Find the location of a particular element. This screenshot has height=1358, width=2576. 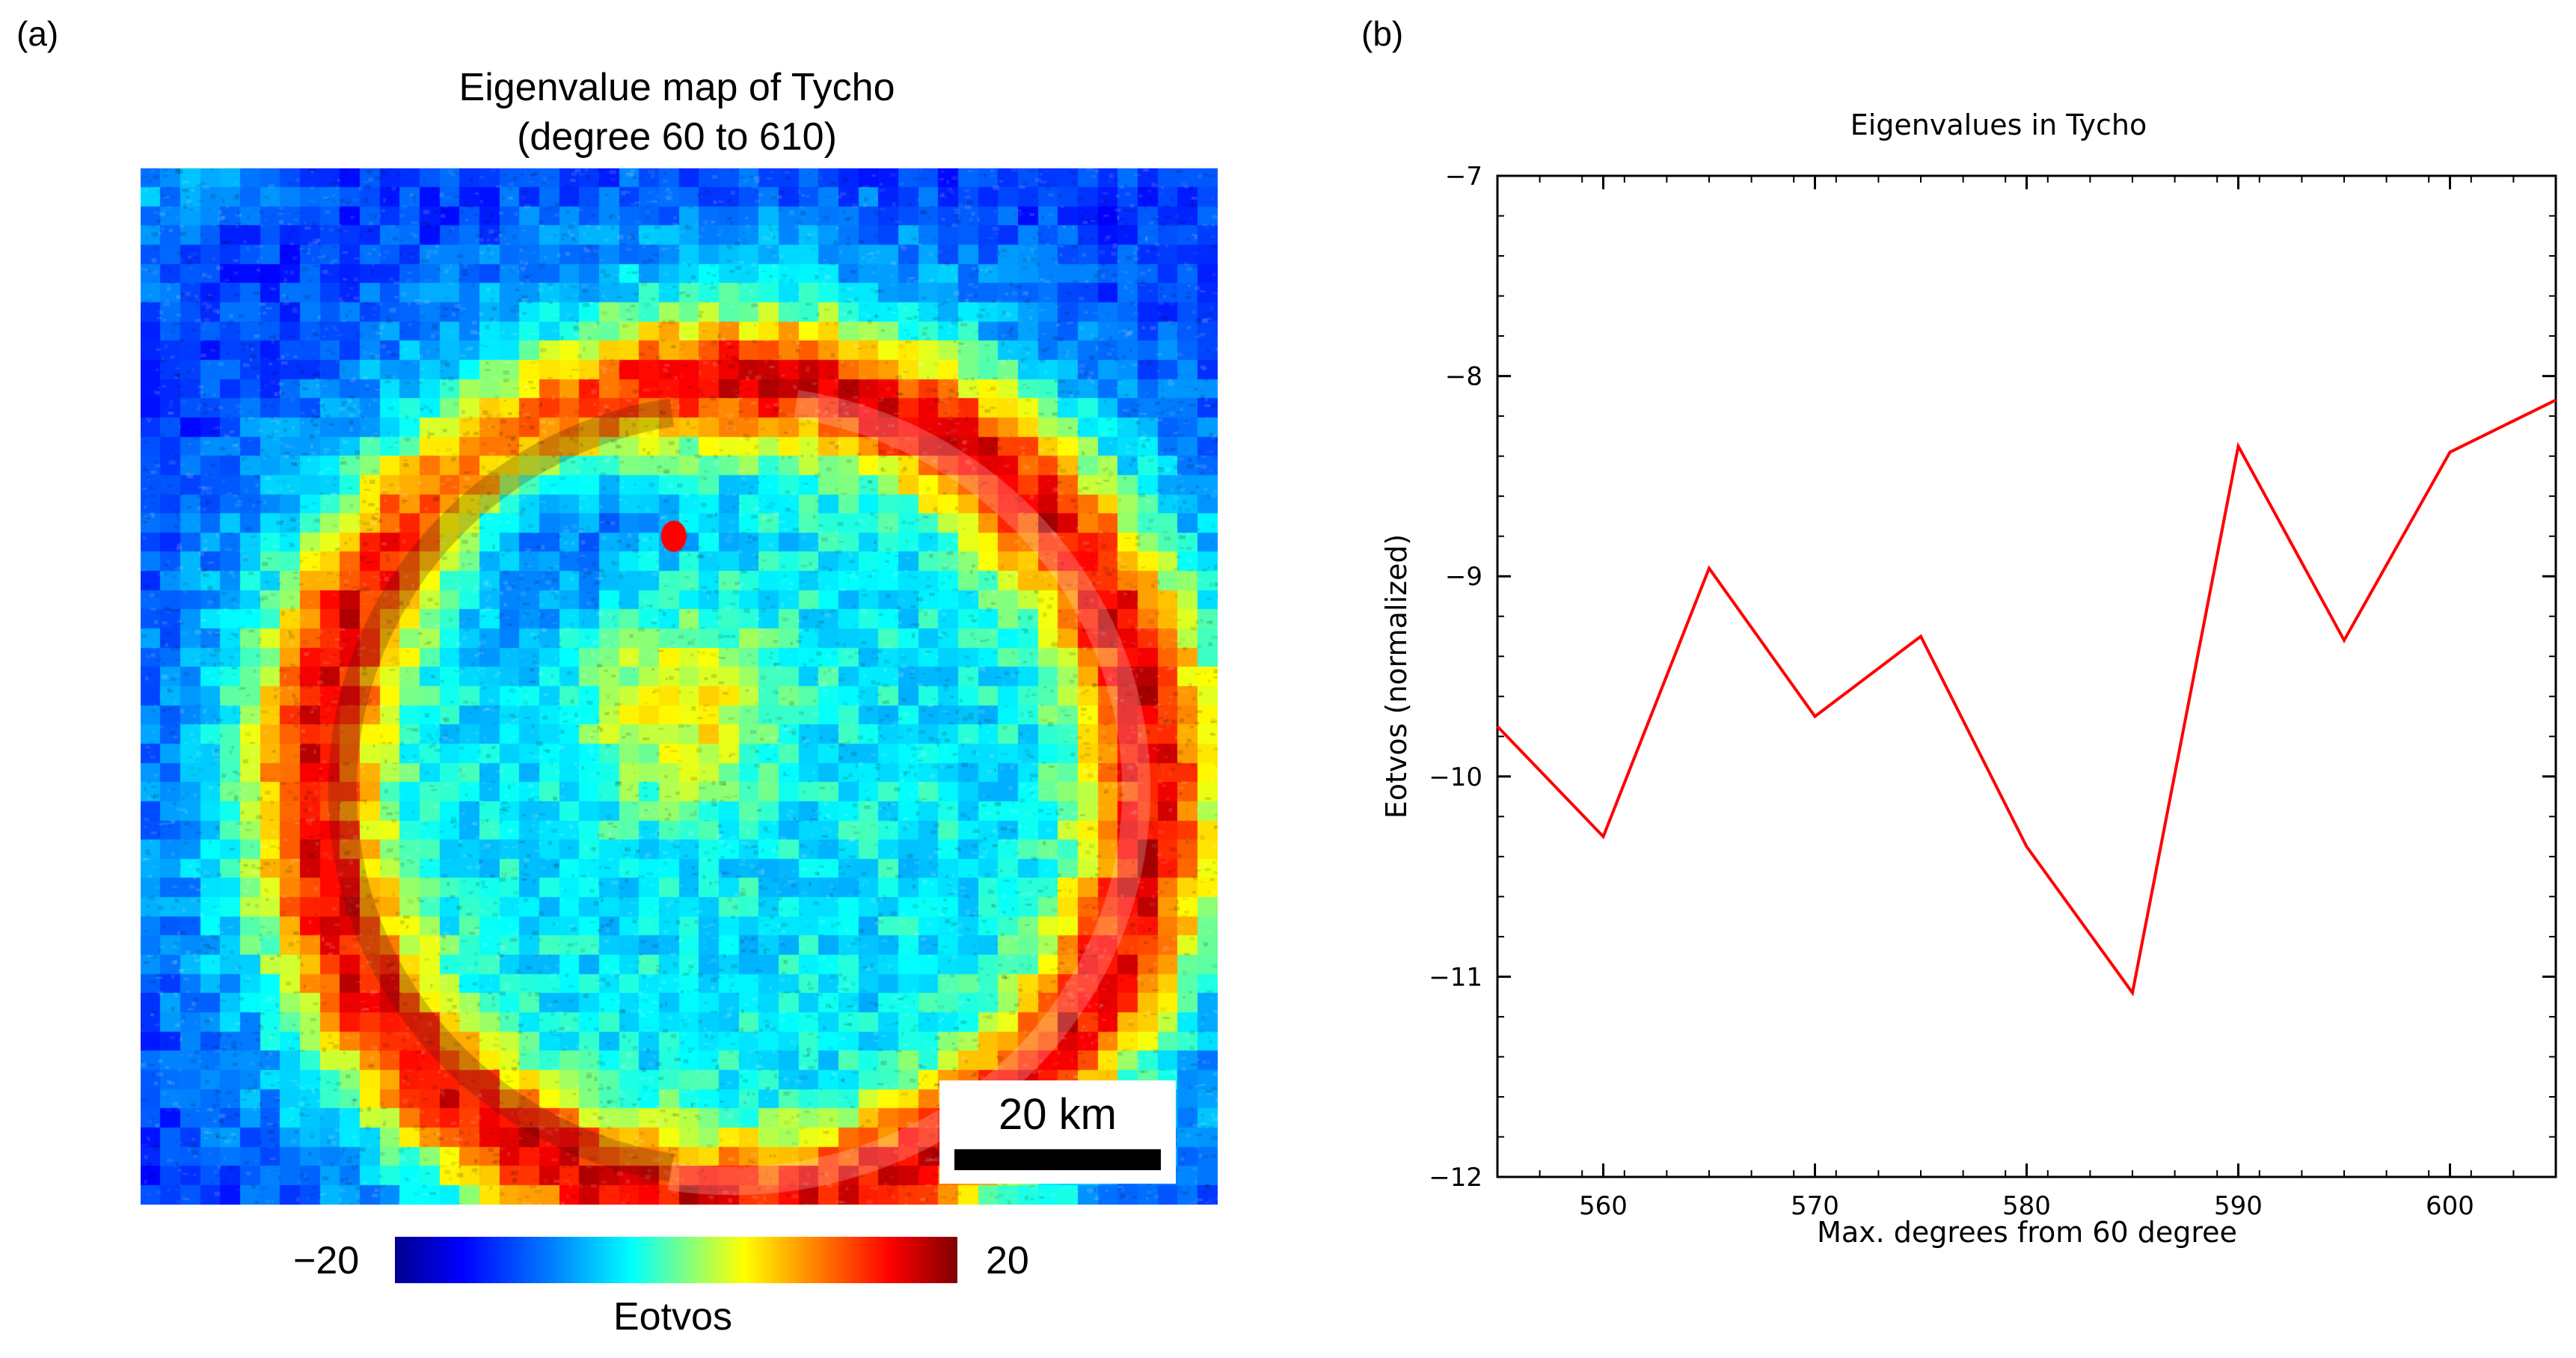

x-tick-label: 560 is located at coordinates (1603, 1206).